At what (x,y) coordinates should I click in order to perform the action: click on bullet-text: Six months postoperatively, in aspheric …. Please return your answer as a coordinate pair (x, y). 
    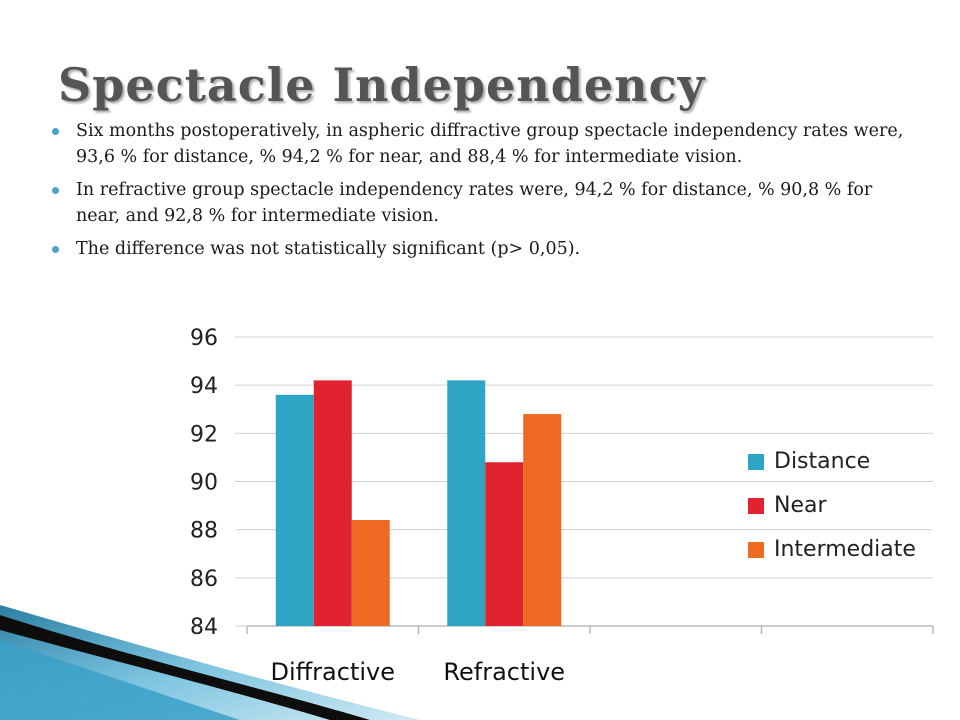
    Looking at the image, I should click on (490, 144).